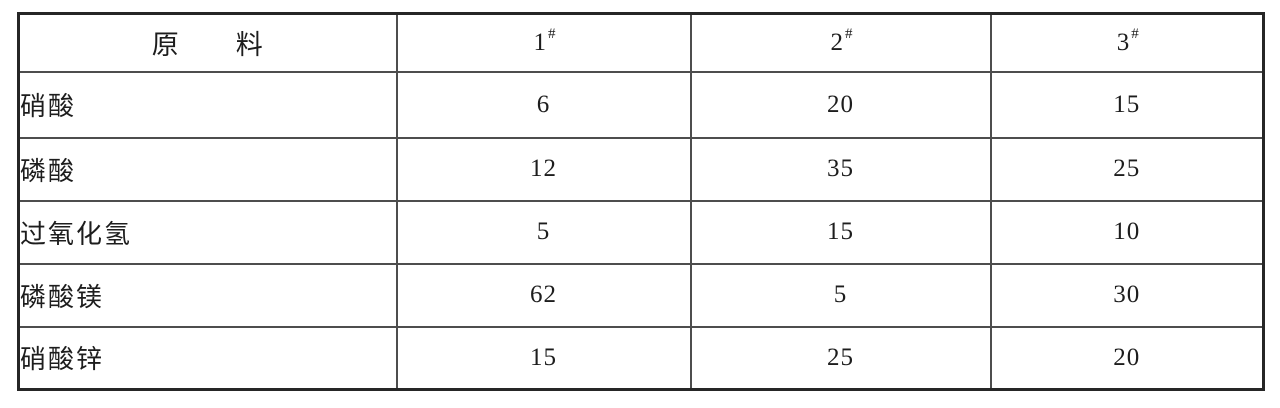 Image resolution: width=1280 pixels, height=408 pixels. I want to click on row-label-cell: 过氧化氢, so click(207, 232).